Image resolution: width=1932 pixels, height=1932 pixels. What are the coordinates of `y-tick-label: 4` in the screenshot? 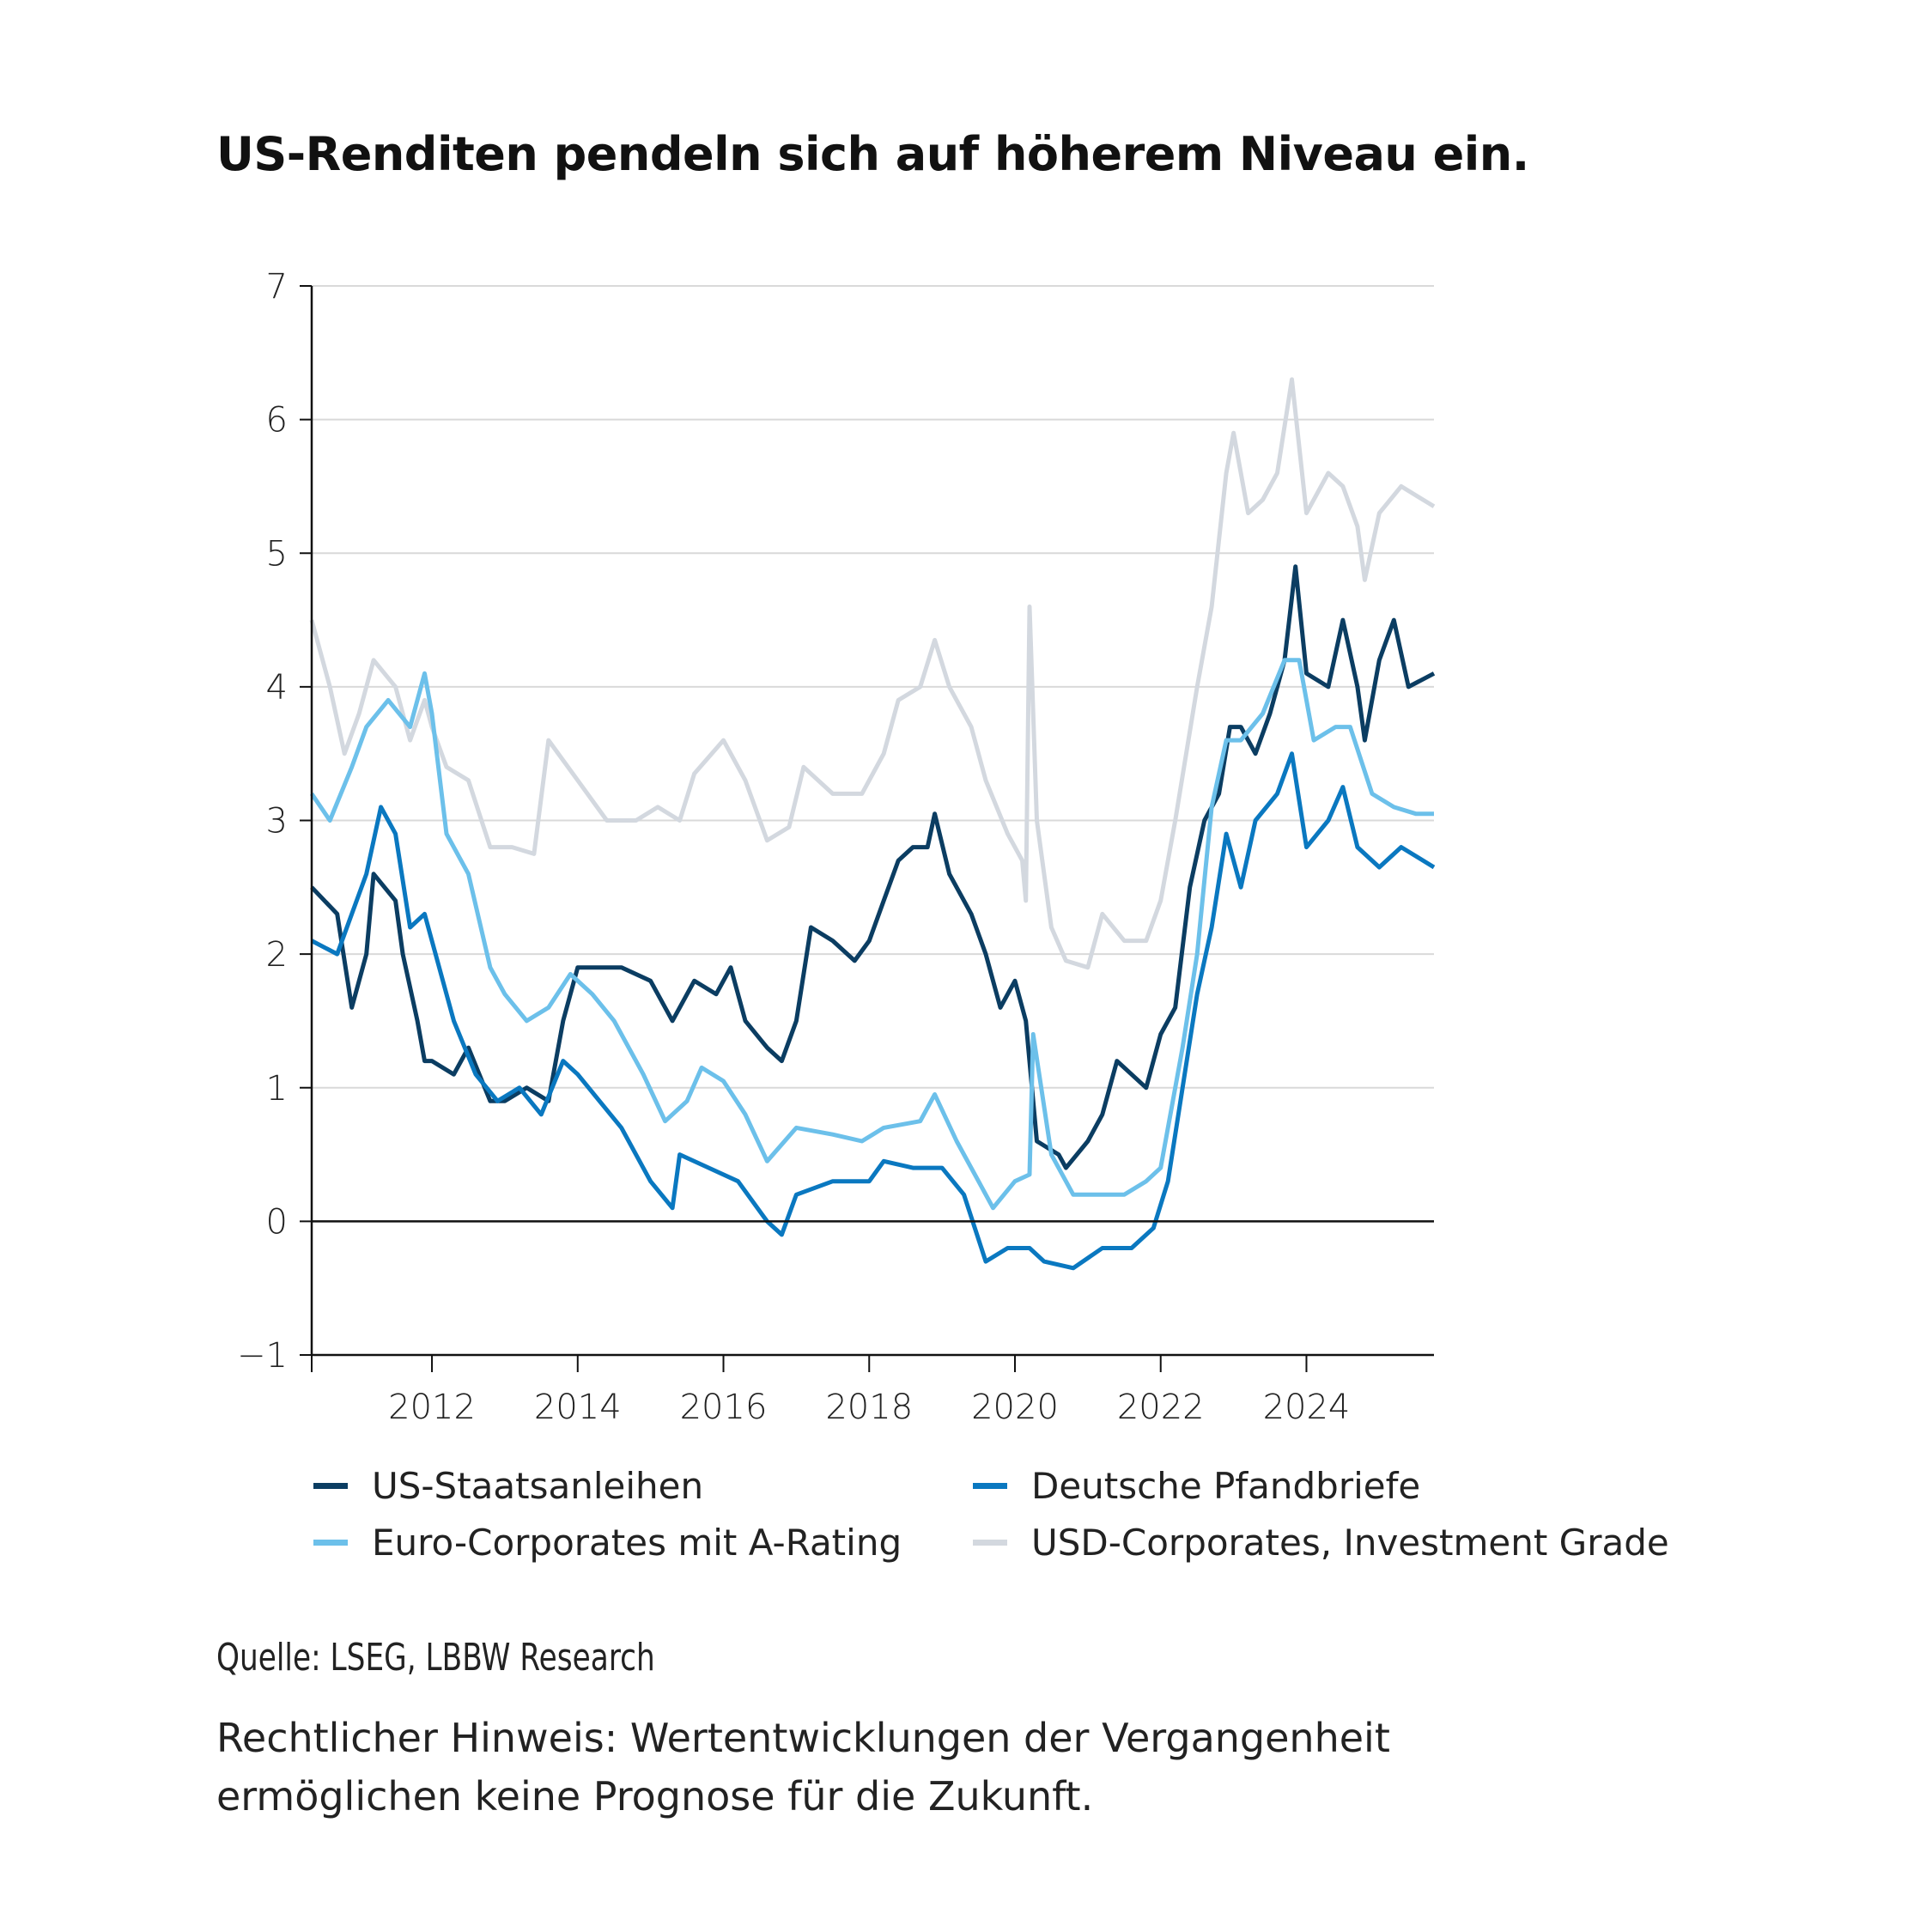 It's located at (277, 688).